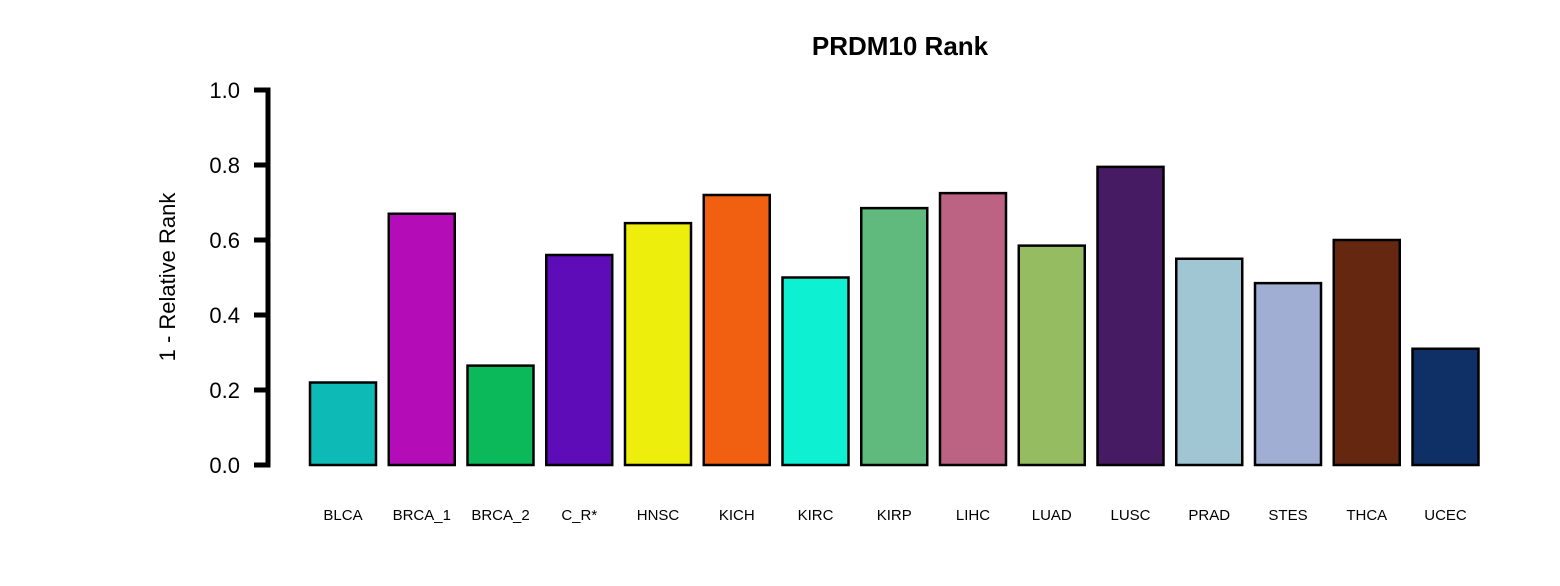  I want to click on x-tick-label: LIHC, so click(973, 515).